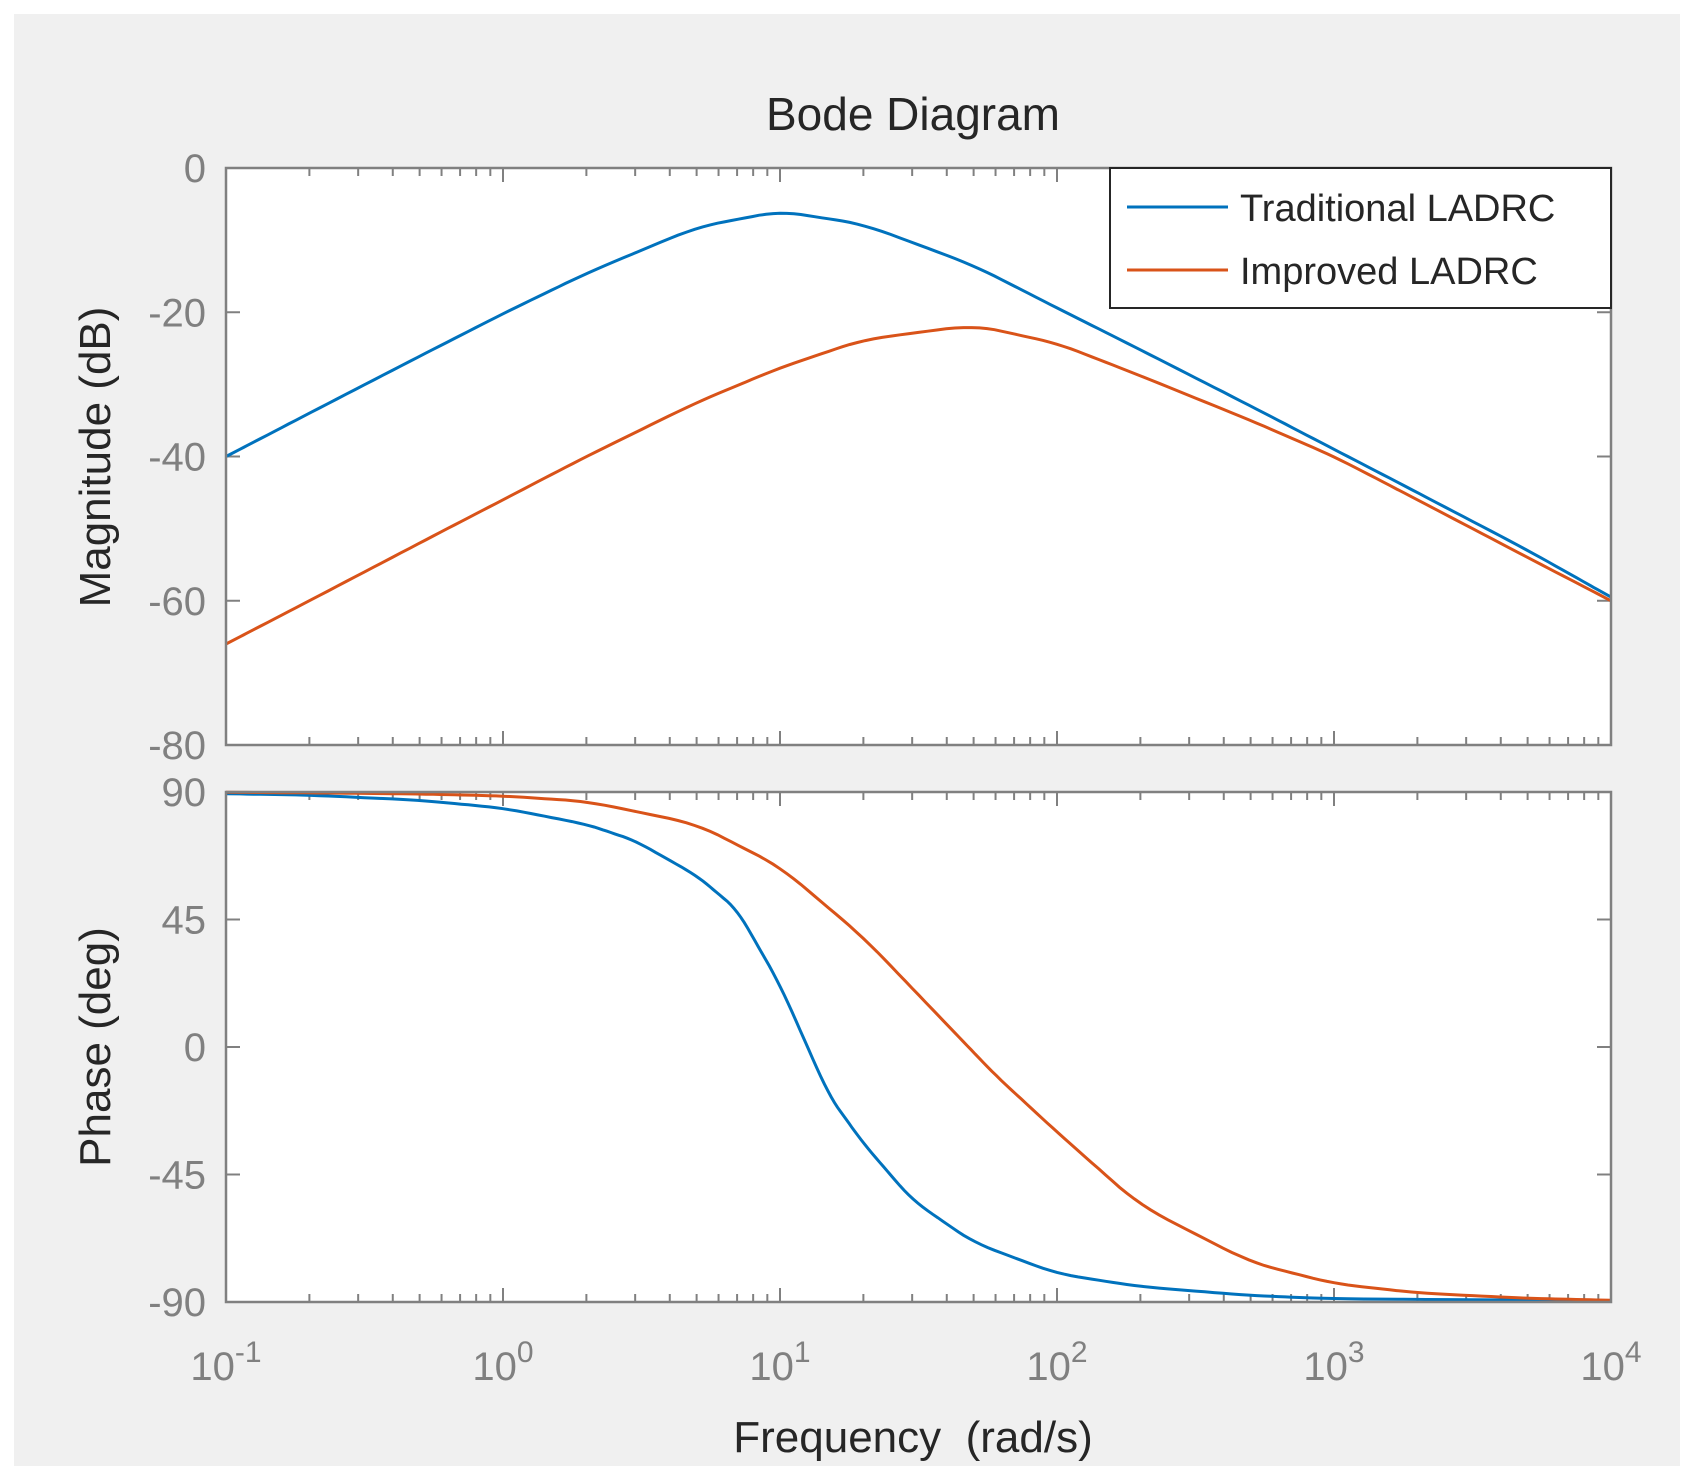  What do you see at coordinates (177, 1176) in the screenshot?
I see `phase-ytick-label: -45` at bounding box center [177, 1176].